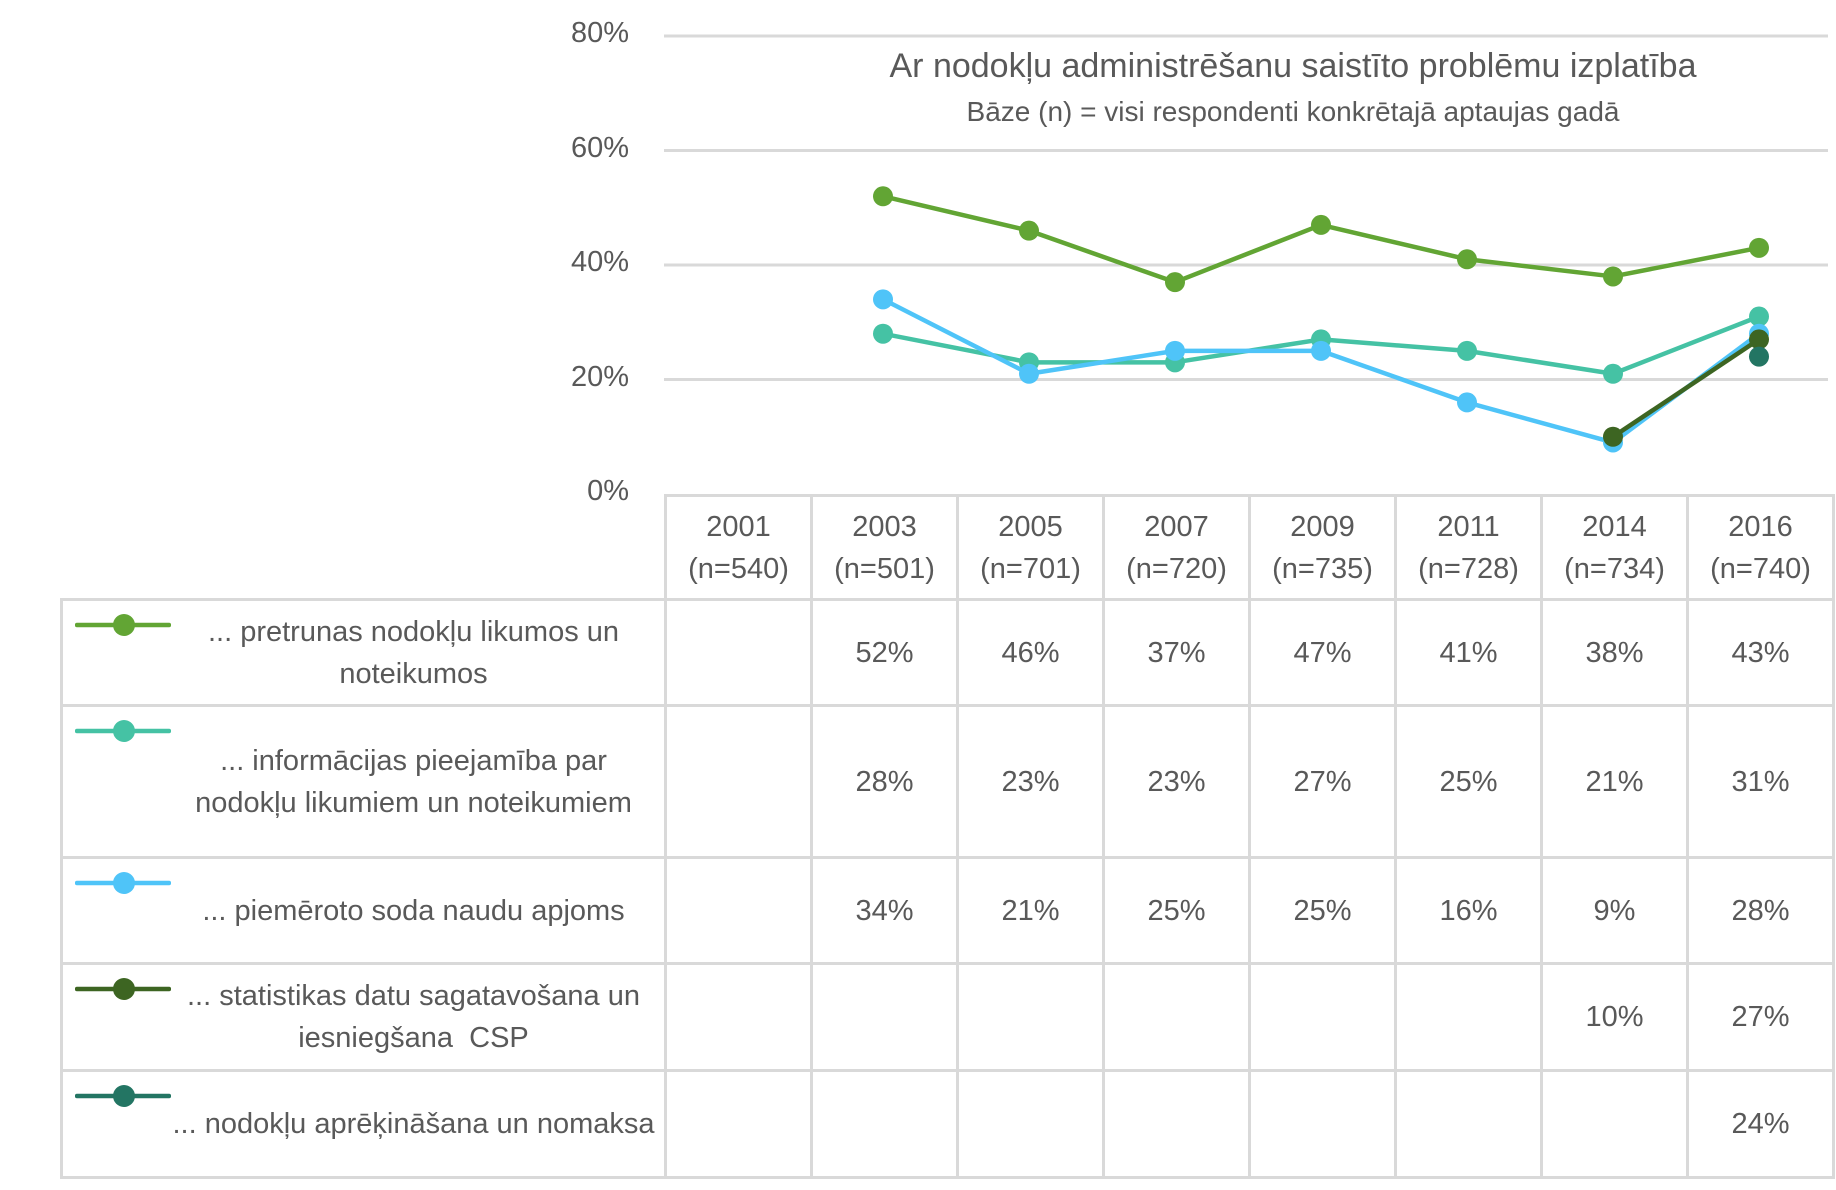 The image size is (1836, 1190). I want to click on data-label: 46%, so click(1030, 652).